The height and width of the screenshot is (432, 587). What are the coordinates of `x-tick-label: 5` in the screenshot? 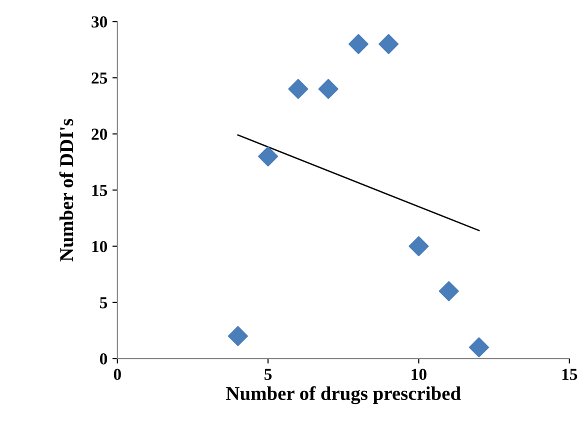 It's located at (268, 374).